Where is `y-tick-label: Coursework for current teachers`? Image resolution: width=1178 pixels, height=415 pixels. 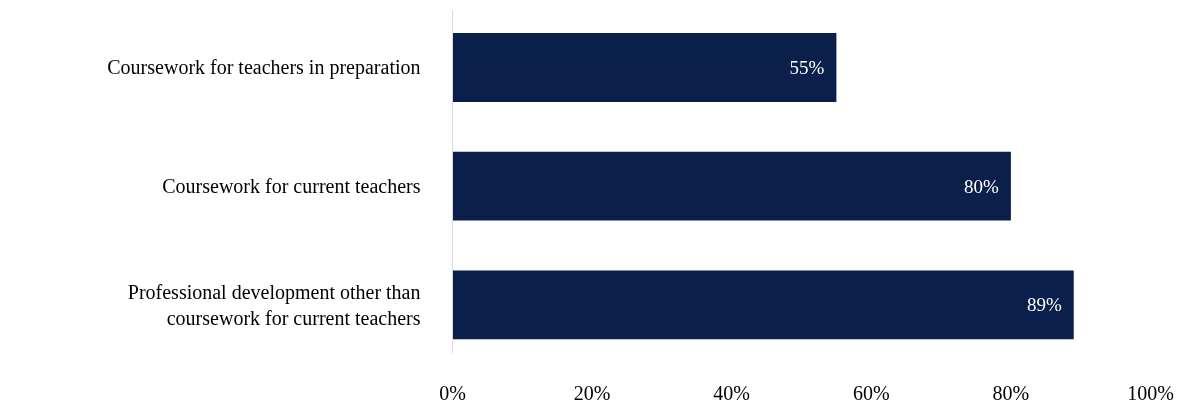
y-tick-label: Coursework for current teachers is located at coordinates (291, 186).